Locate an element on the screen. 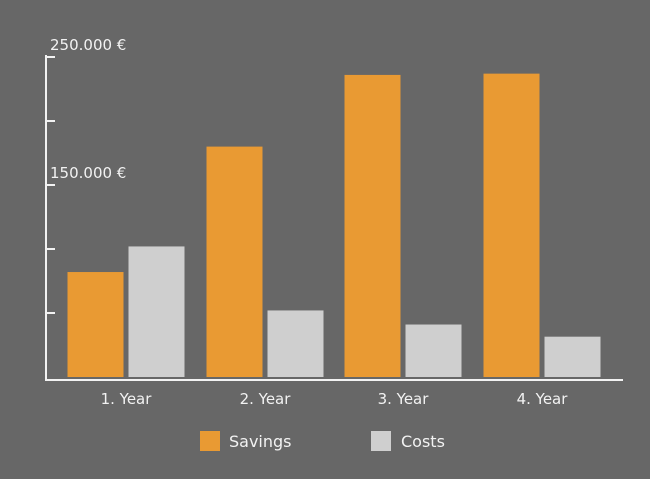 The image size is (650, 479). x-tick-label-3: 3. Year is located at coordinates (404, 399).